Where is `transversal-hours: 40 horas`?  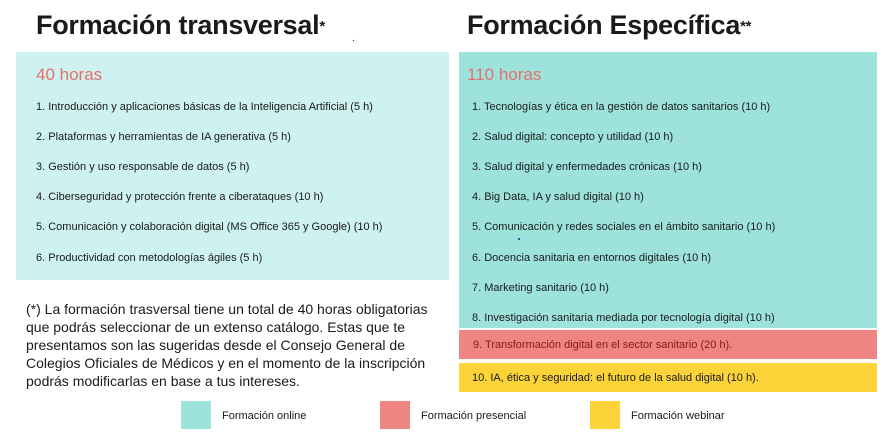 transversal-hours: 40 horas is located at coordinates (69, 74).